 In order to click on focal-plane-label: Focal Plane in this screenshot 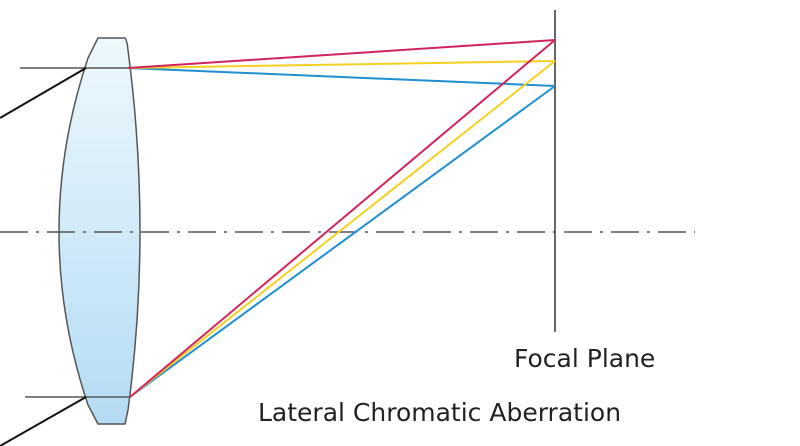, I will do `click(585, 358)`.